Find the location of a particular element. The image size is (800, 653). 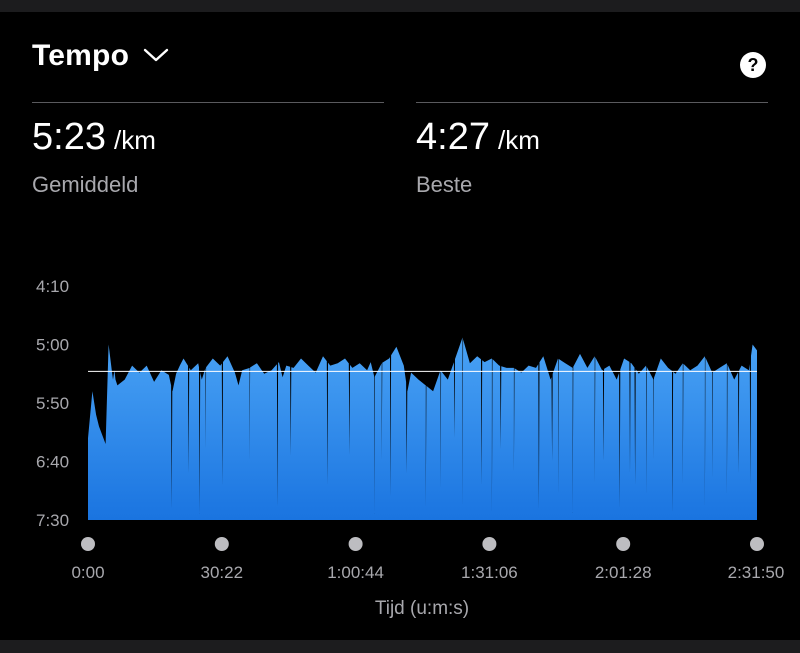

stat-label: Gemiddeld is located at coordinates (85, 184).